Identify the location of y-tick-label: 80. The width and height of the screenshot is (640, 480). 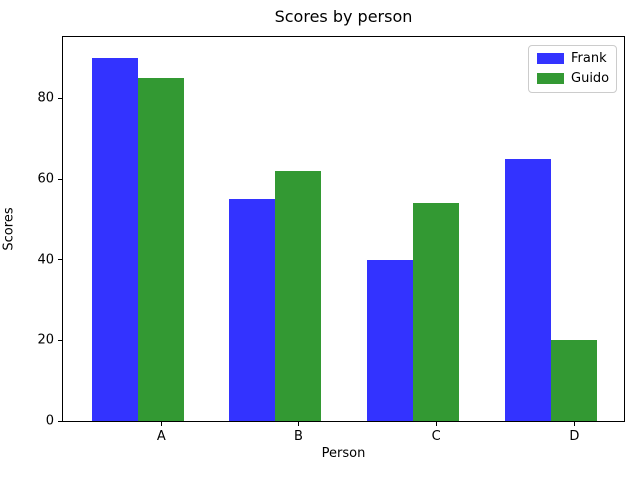
(45, 98).